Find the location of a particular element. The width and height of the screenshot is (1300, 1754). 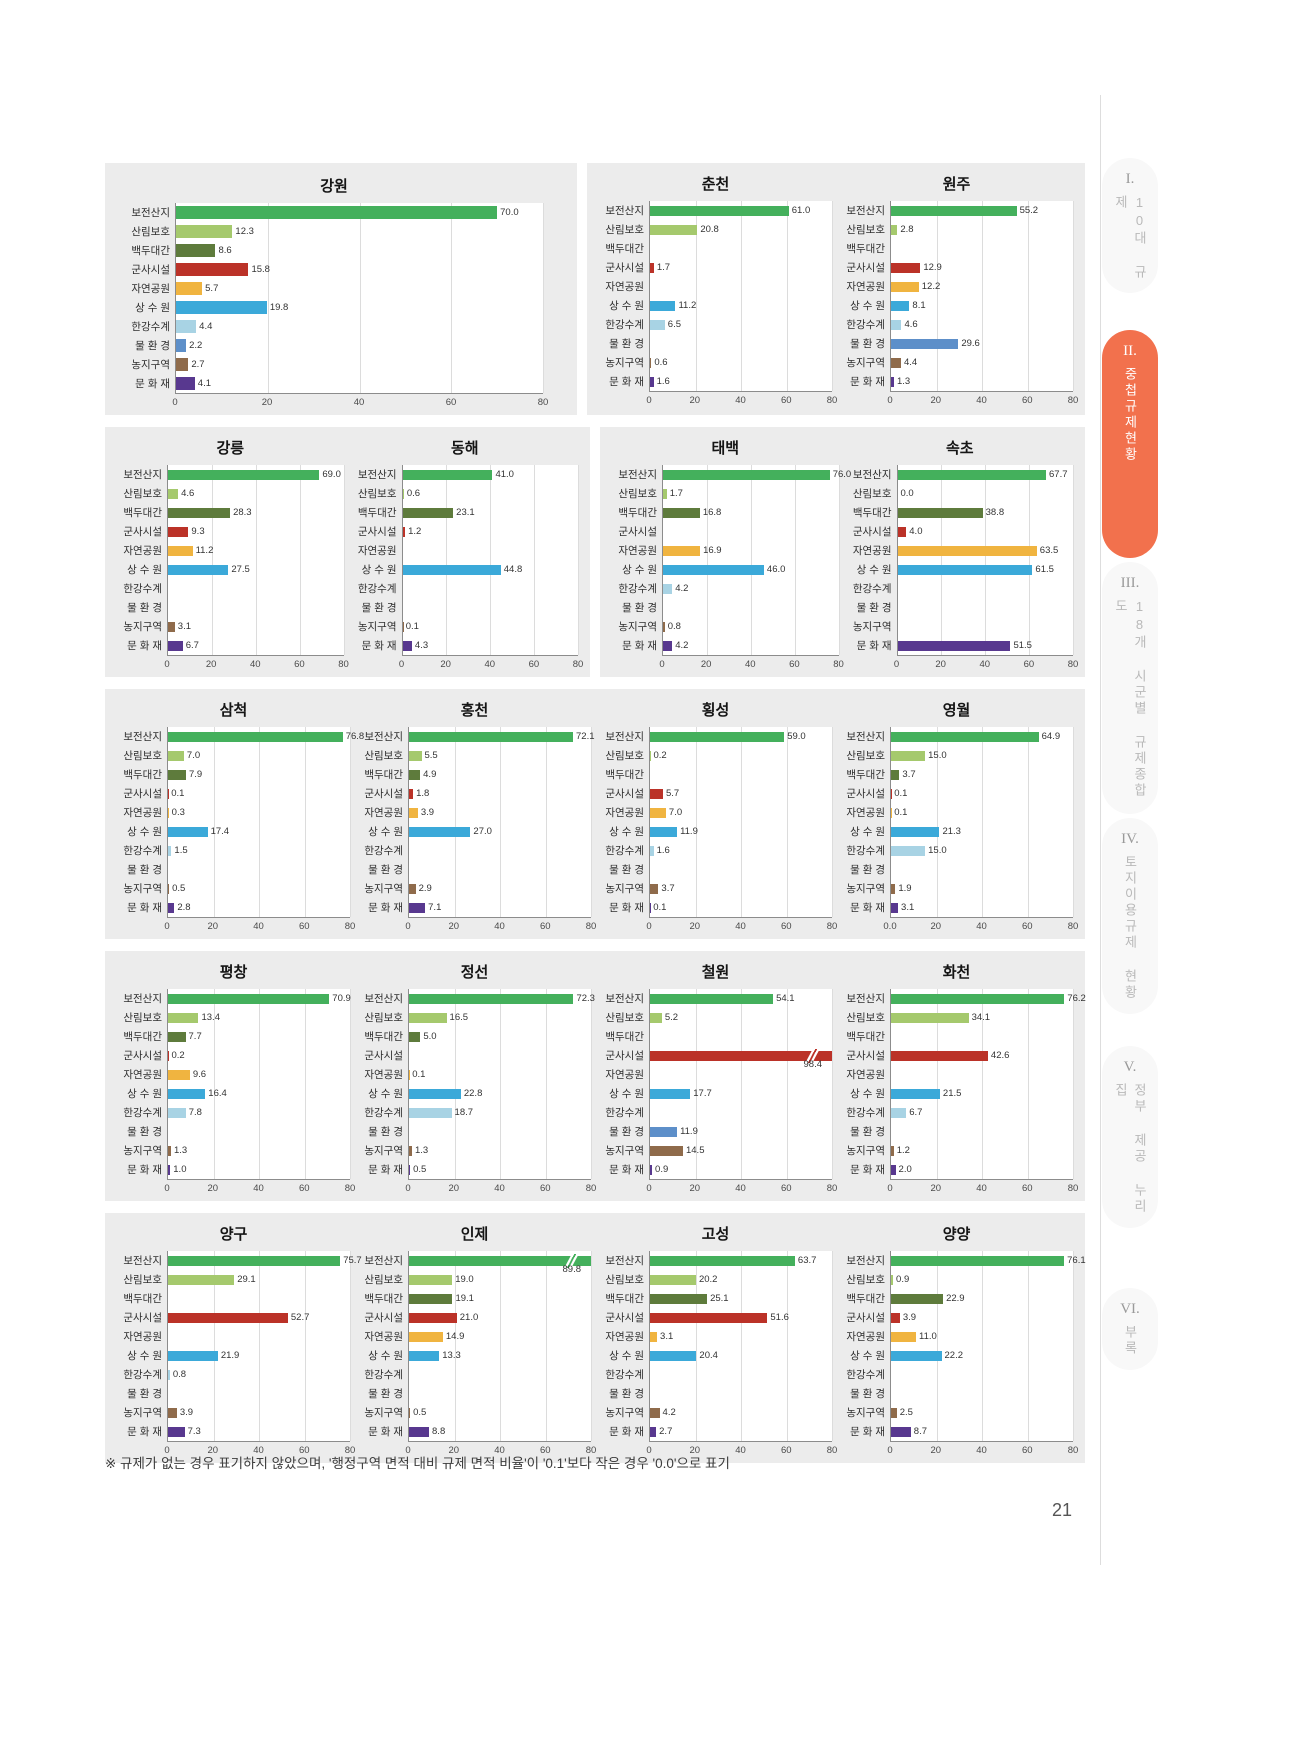

bar-row: 63.5 is located at coordinates (985, 550).